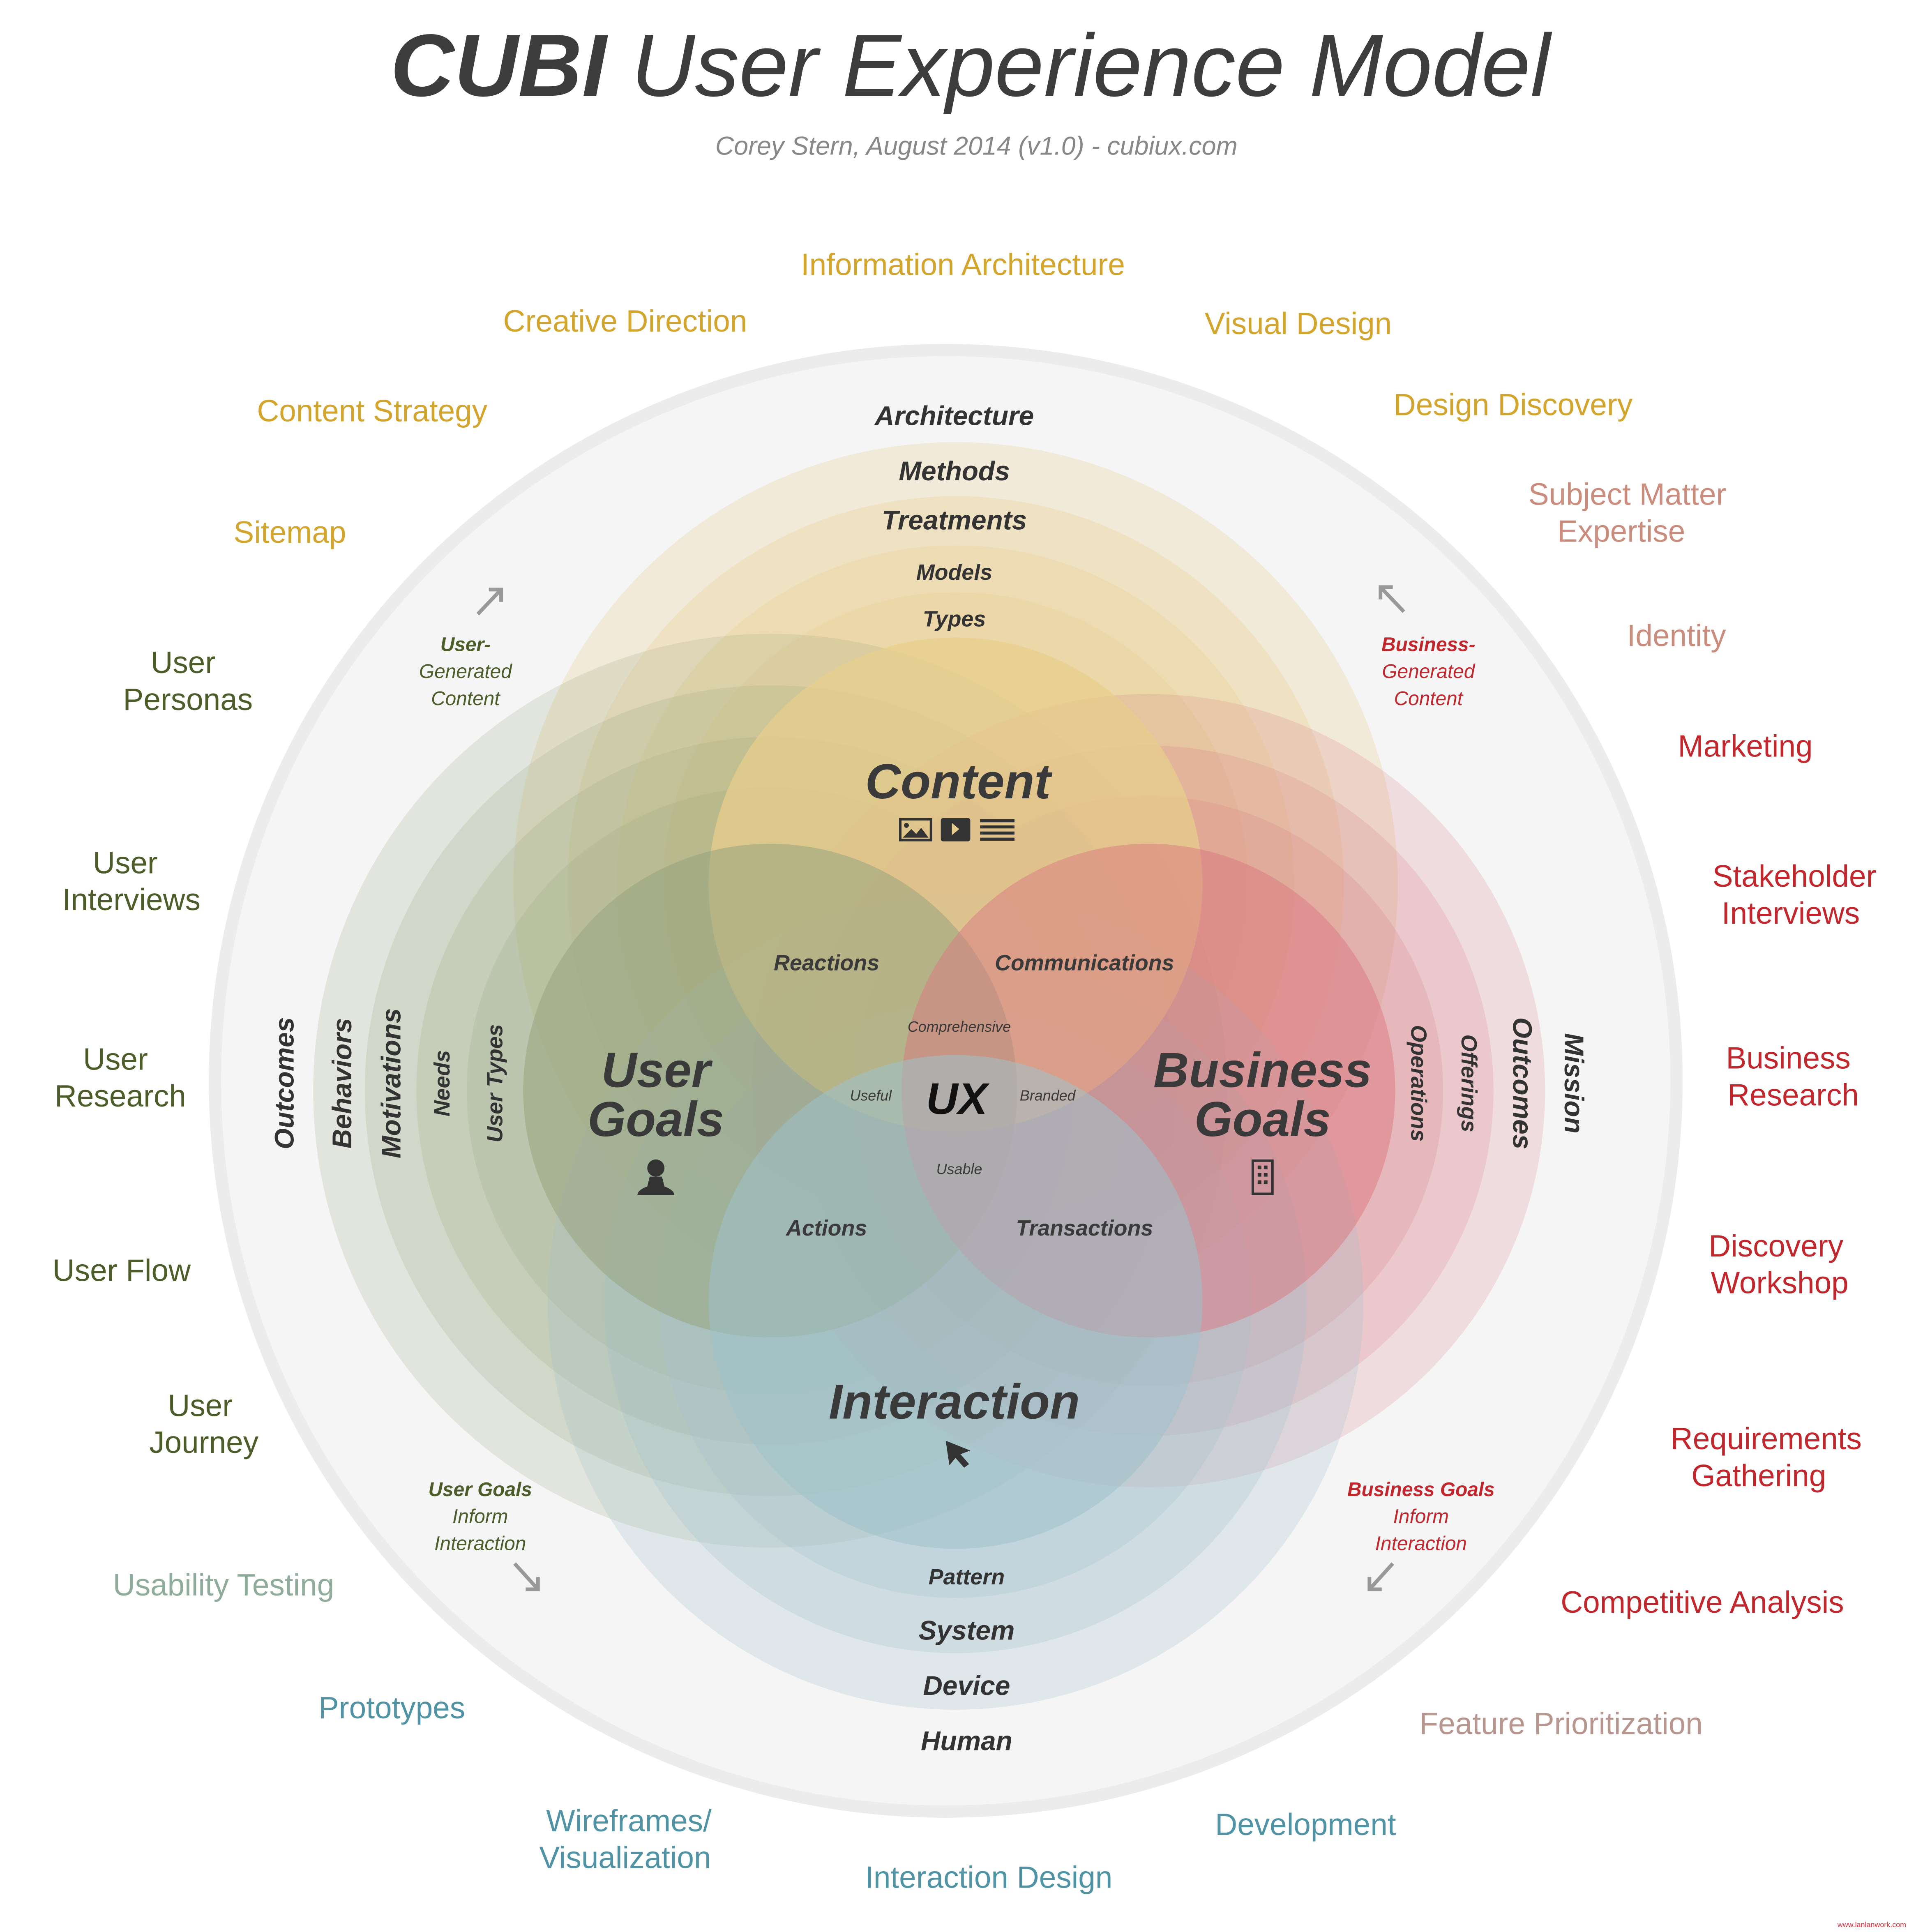  Describe the element at coordinates (203, 1424) in the screenshot. I see `label-user-journey: User Journey` at that location.